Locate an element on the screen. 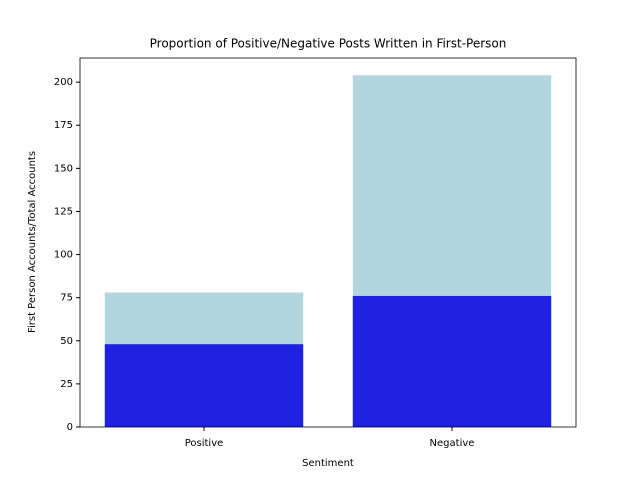 The image size is (640, 480). y-tick-label: 150 is located at coordinates (63, 168).